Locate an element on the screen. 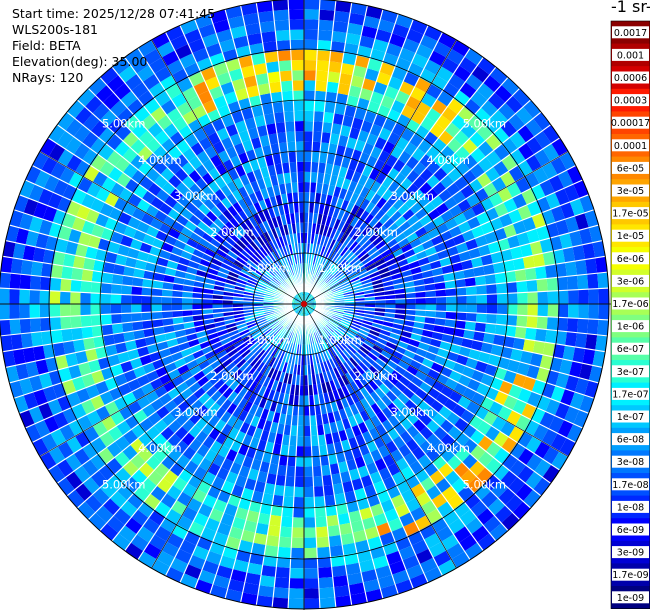 This screenshot has width=650, height=610. ring-label: 3.00km is located at coordinates (411, 412).